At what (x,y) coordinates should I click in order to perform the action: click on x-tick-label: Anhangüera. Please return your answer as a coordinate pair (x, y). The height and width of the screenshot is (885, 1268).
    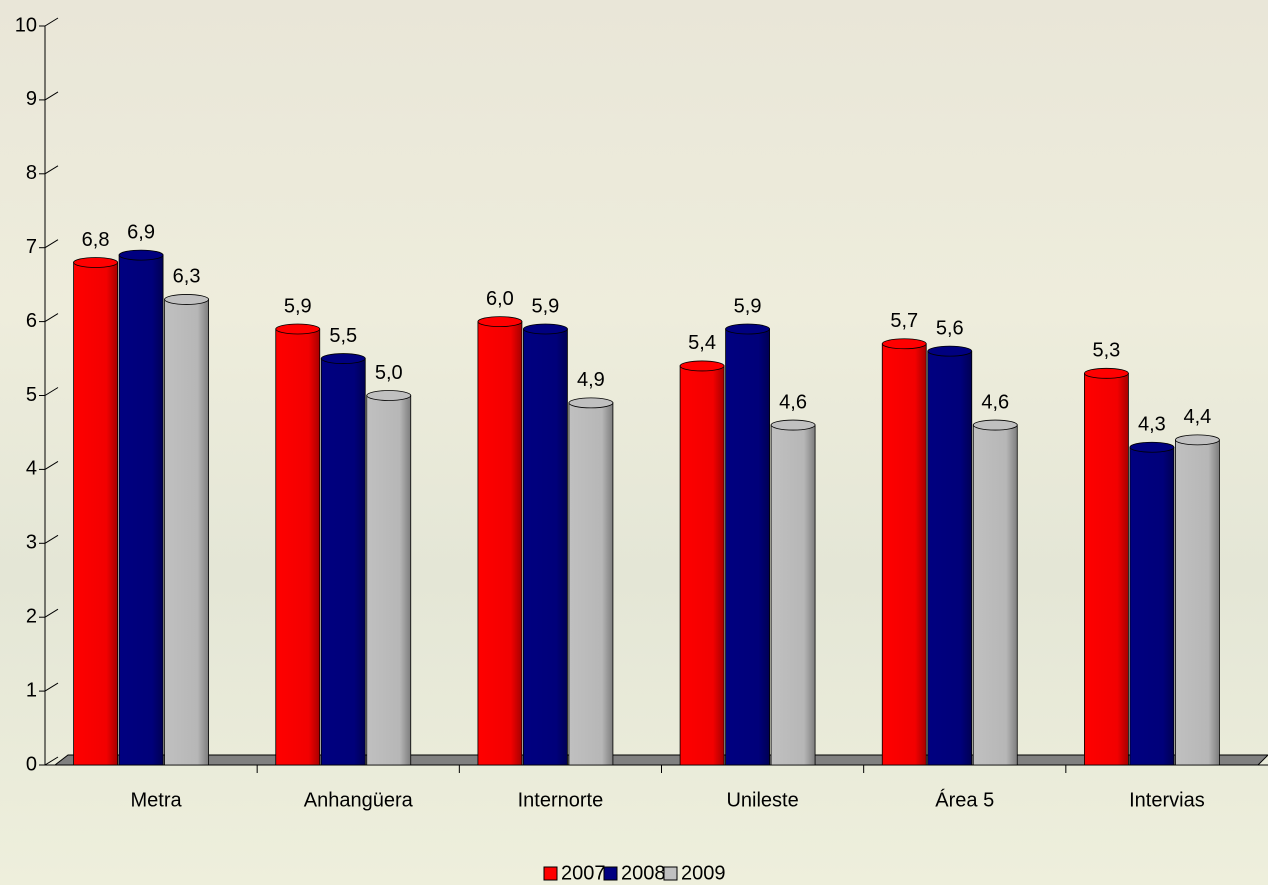
    Looking at the image, I should click on (359, 800).